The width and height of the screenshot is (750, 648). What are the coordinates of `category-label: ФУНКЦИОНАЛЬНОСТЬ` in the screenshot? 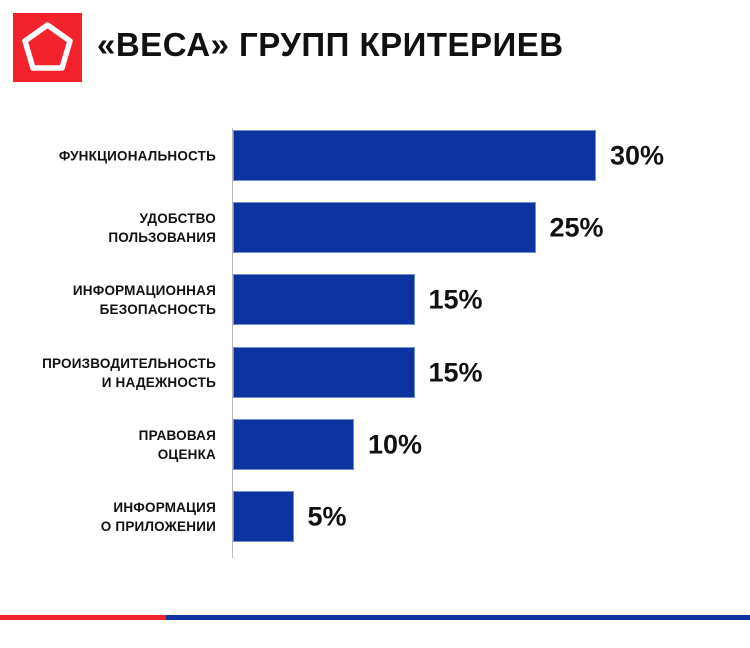 It's located at (108, 156).